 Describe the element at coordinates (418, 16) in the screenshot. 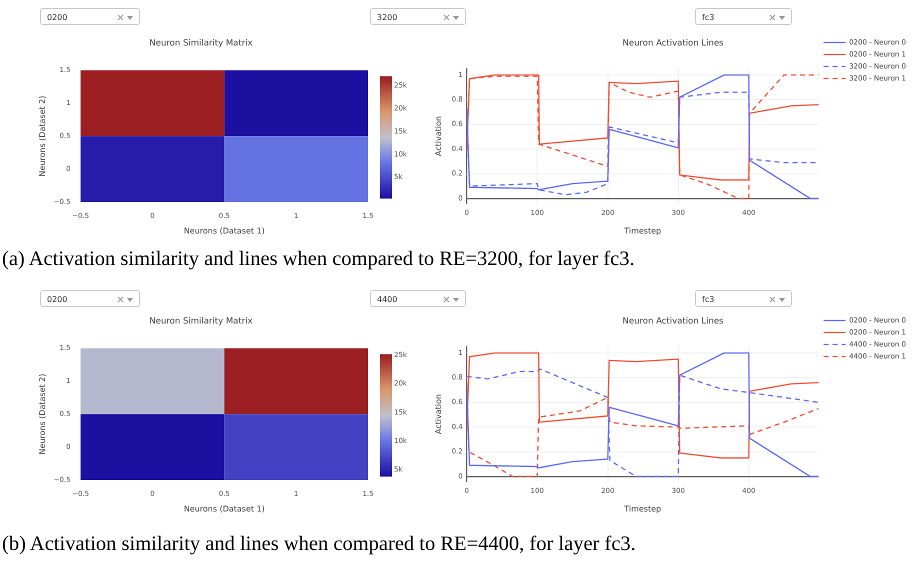

I see `dropdown-field: 3200` at that location.